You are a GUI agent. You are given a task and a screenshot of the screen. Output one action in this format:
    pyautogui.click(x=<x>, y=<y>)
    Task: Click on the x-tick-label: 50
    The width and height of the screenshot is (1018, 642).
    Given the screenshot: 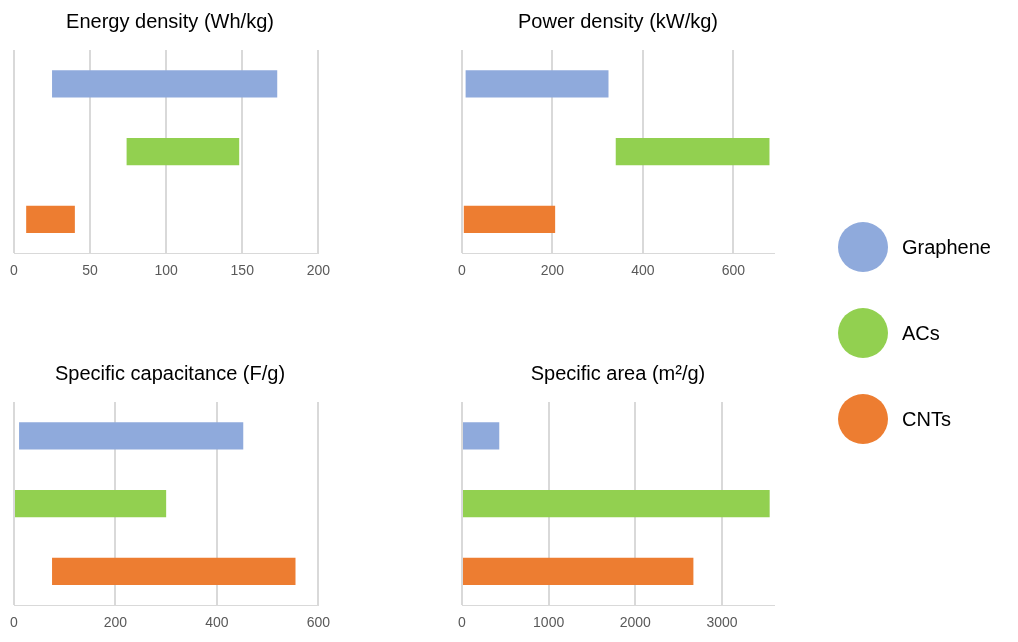 What is the action you would take?
    pyautogui.click(x=90, y=270)
    